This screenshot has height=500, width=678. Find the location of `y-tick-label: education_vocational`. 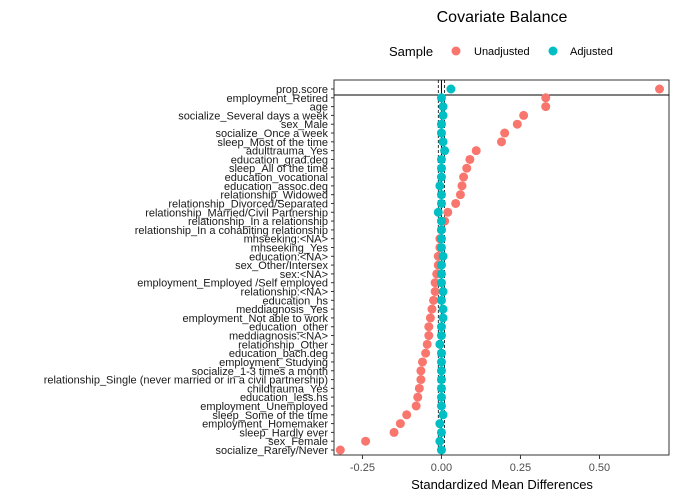

y-tick-label: education_vocational is located at coordinates (276, 178).